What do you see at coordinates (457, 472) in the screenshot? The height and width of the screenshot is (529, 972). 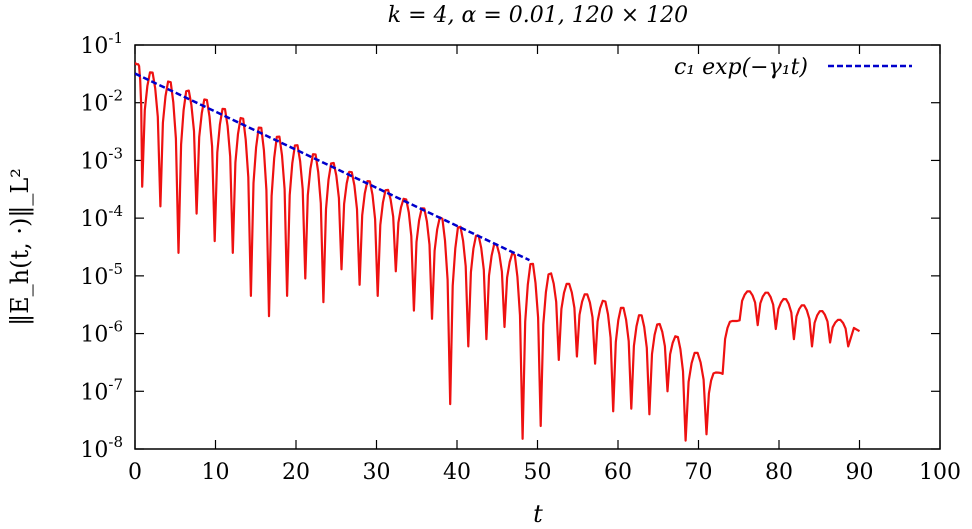 I see `x-tick-label: 40` at bounding box center [457, 472].